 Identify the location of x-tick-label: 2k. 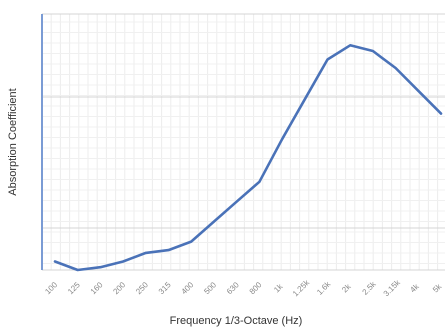
(346, 287).